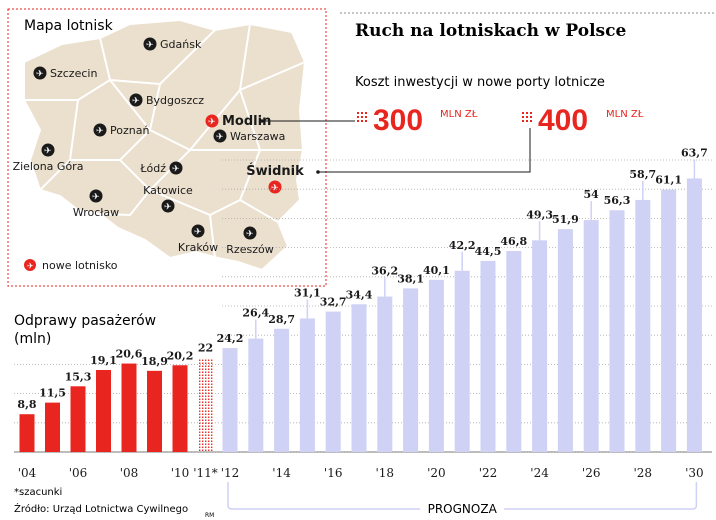  What do you see at coordinates (539, 473) in the screenshot?
I see `x-tick-2024: '24` at bounding box center [539, 473].